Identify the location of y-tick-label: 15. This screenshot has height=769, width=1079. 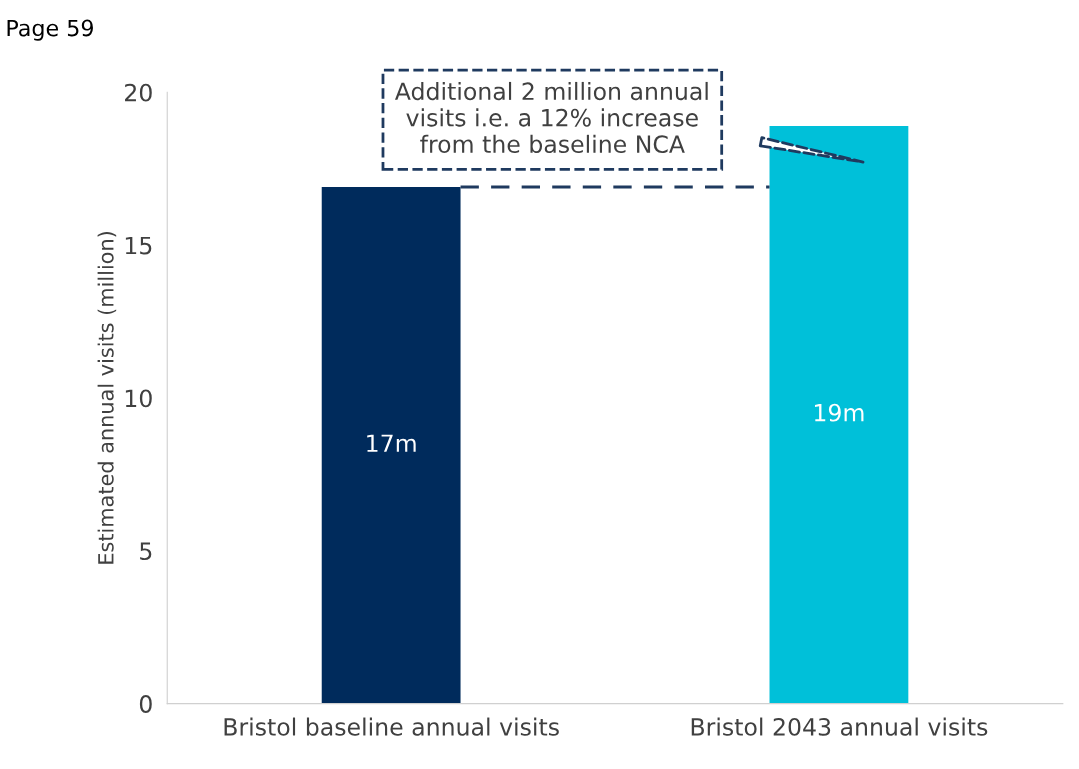
(138, 245).